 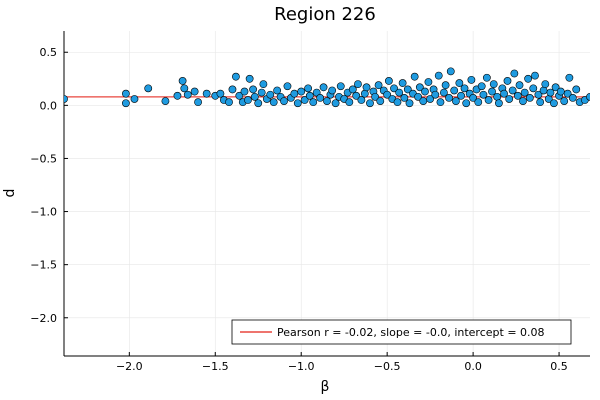 I want to click on data-points, so click(x=327, y=87).